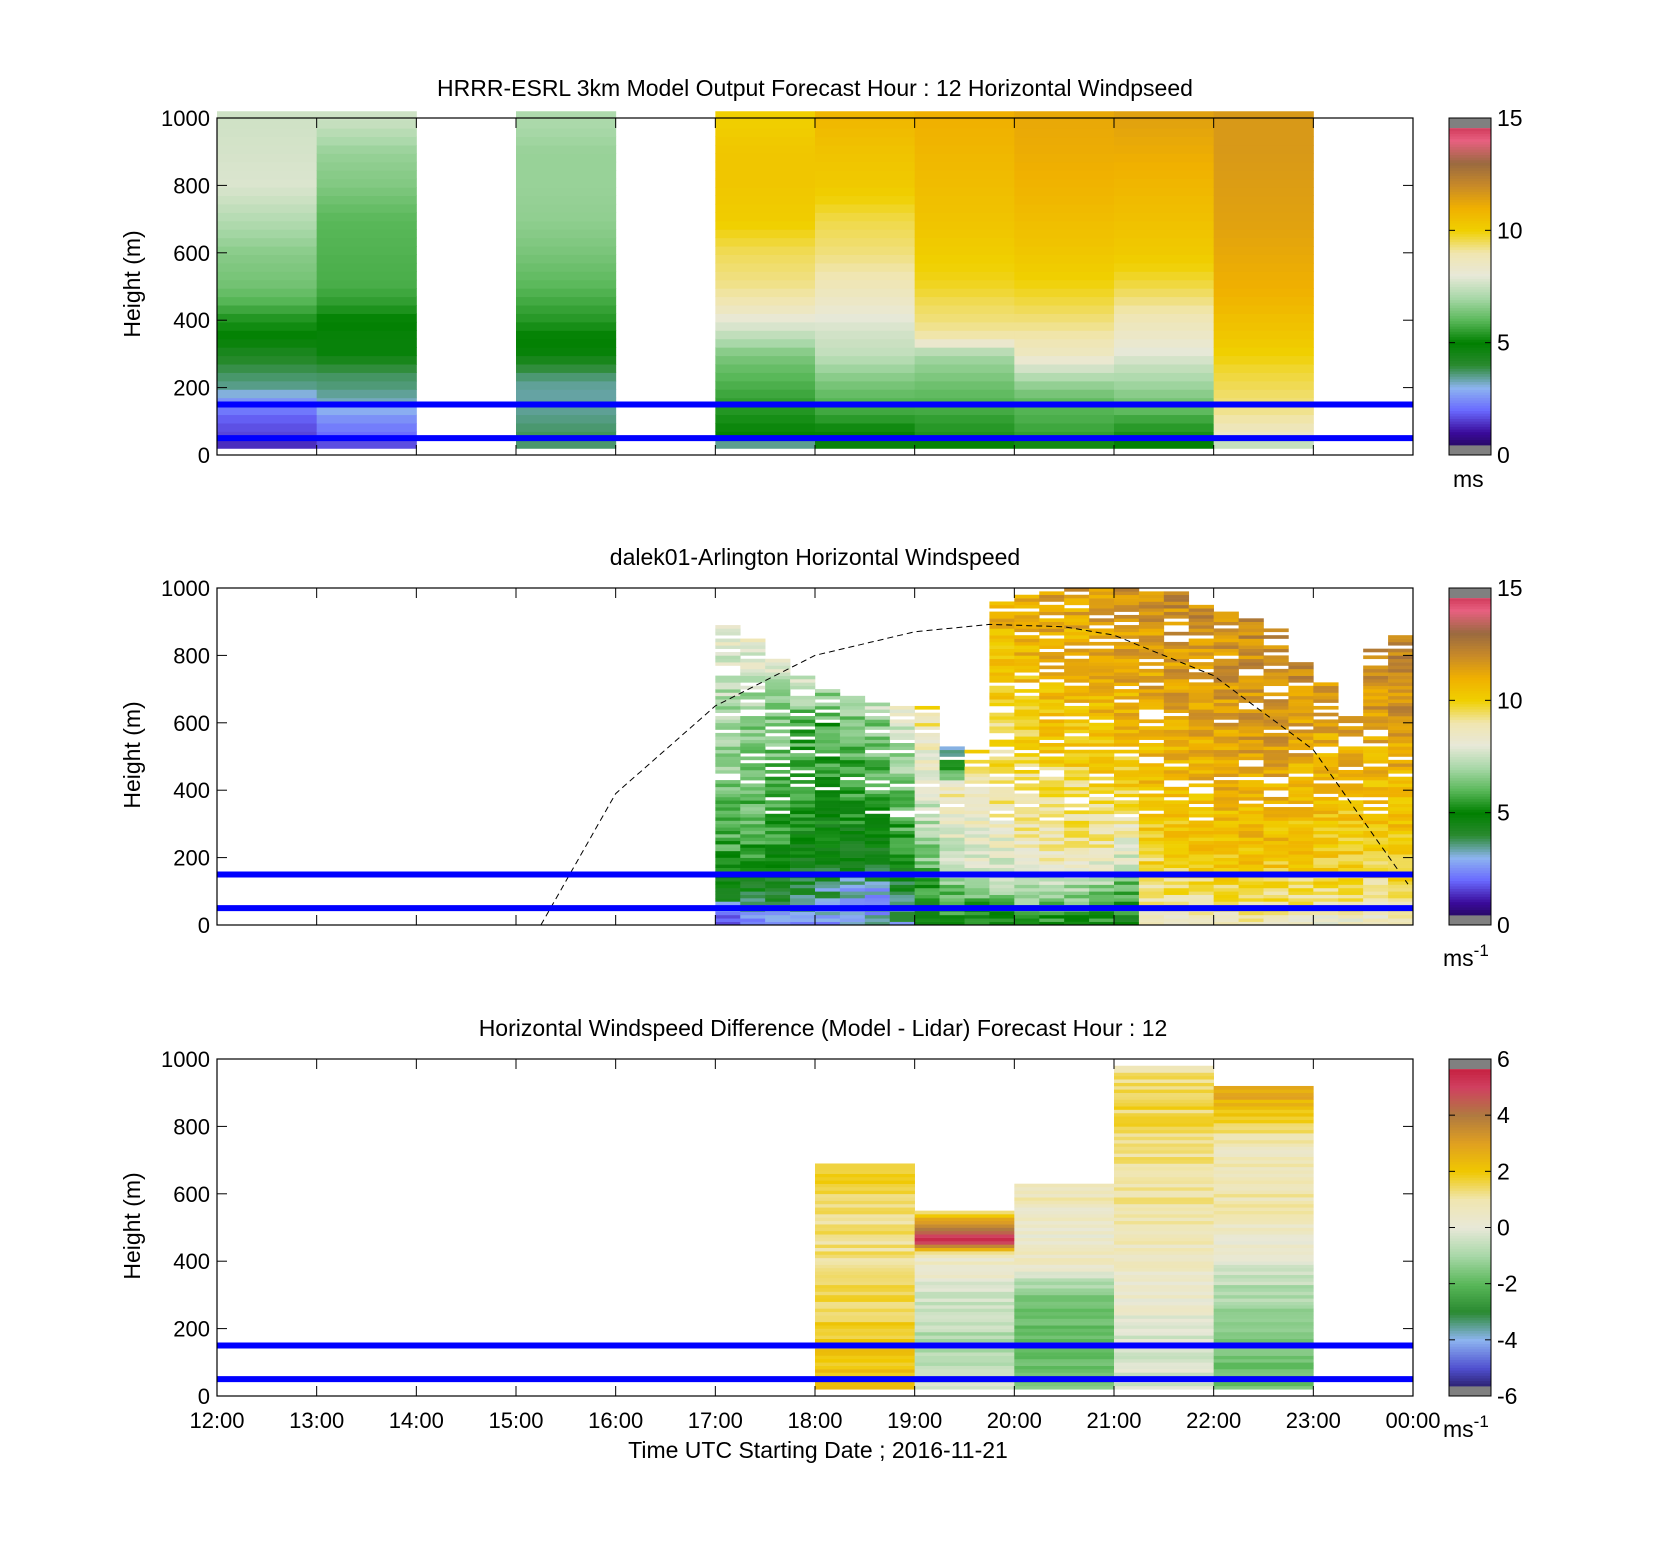 The image size is (1680, 1561). What do you see at coordinates (1213, 1420) in the screenshot?
I see `x-tick-label: 22:00` at bounding box center [1213, 1420].